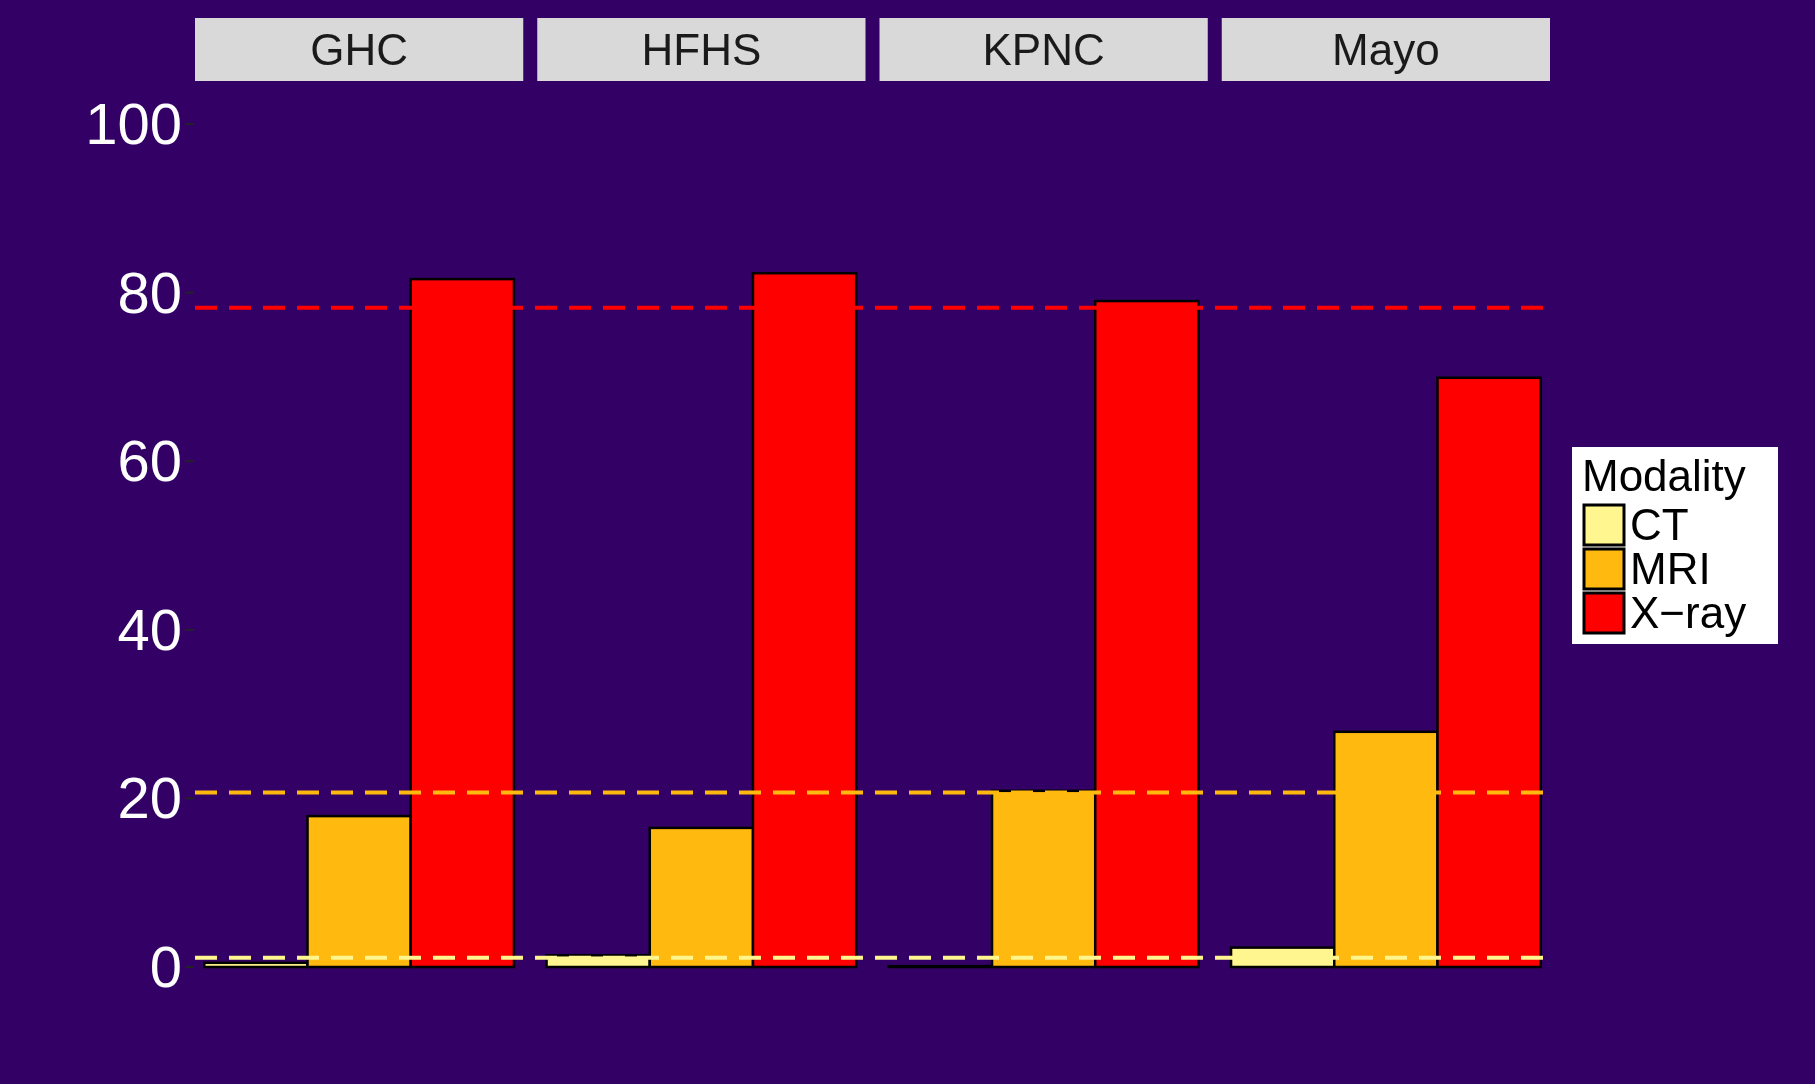 The width and height of the screenshot is (1815, 1084). Describe the element at coordinates (1043, 49) in the screenshot. I see `x-tick-label: KPNC` at that location.